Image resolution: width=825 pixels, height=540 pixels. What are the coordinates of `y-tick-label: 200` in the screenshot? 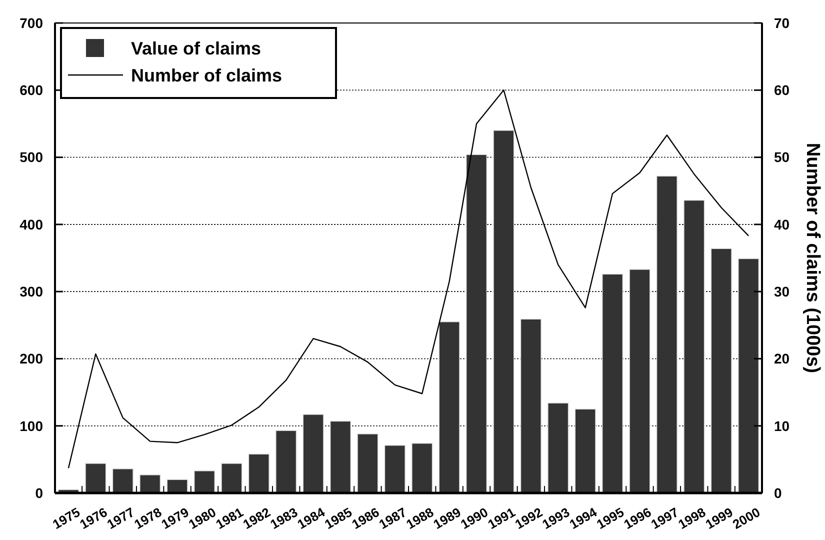 It's located at (32, 358).